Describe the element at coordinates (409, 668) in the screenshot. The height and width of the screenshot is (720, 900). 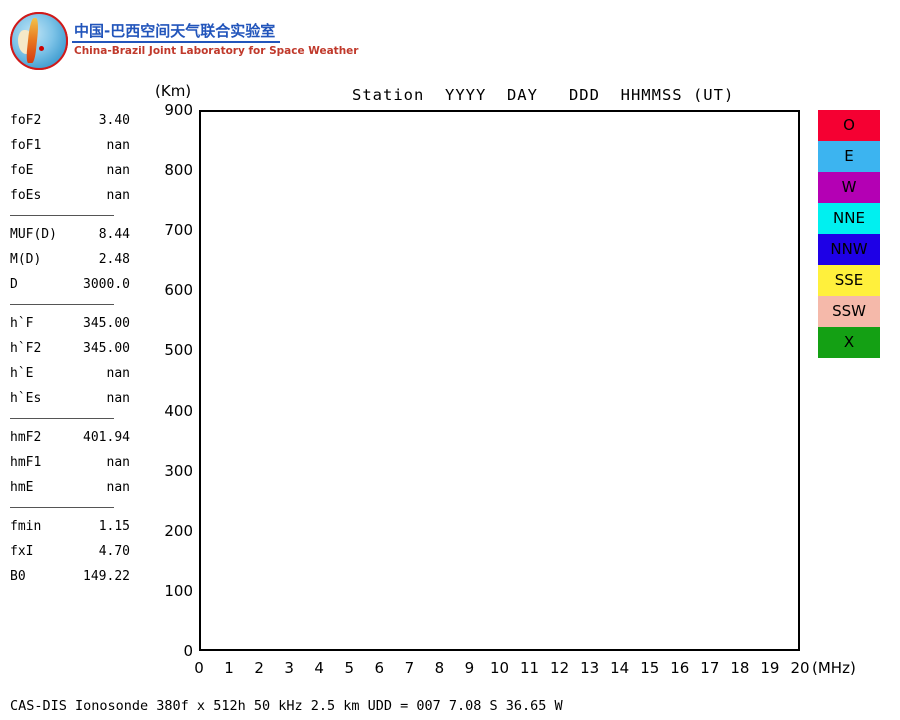
I see `x-tick-label: 7` at that location.